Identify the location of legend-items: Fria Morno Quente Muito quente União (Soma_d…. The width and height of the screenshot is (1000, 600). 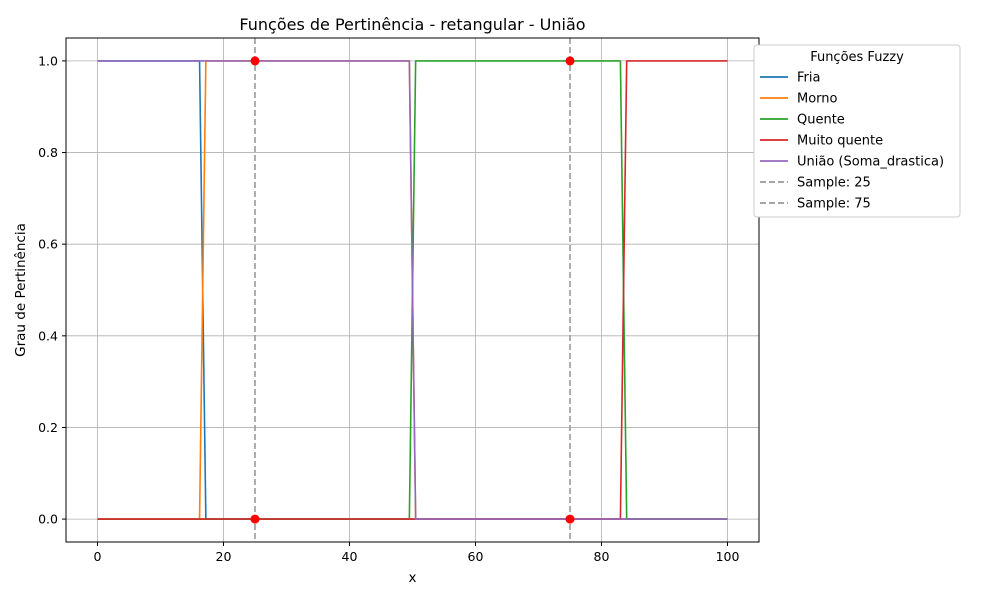
(852, 141).